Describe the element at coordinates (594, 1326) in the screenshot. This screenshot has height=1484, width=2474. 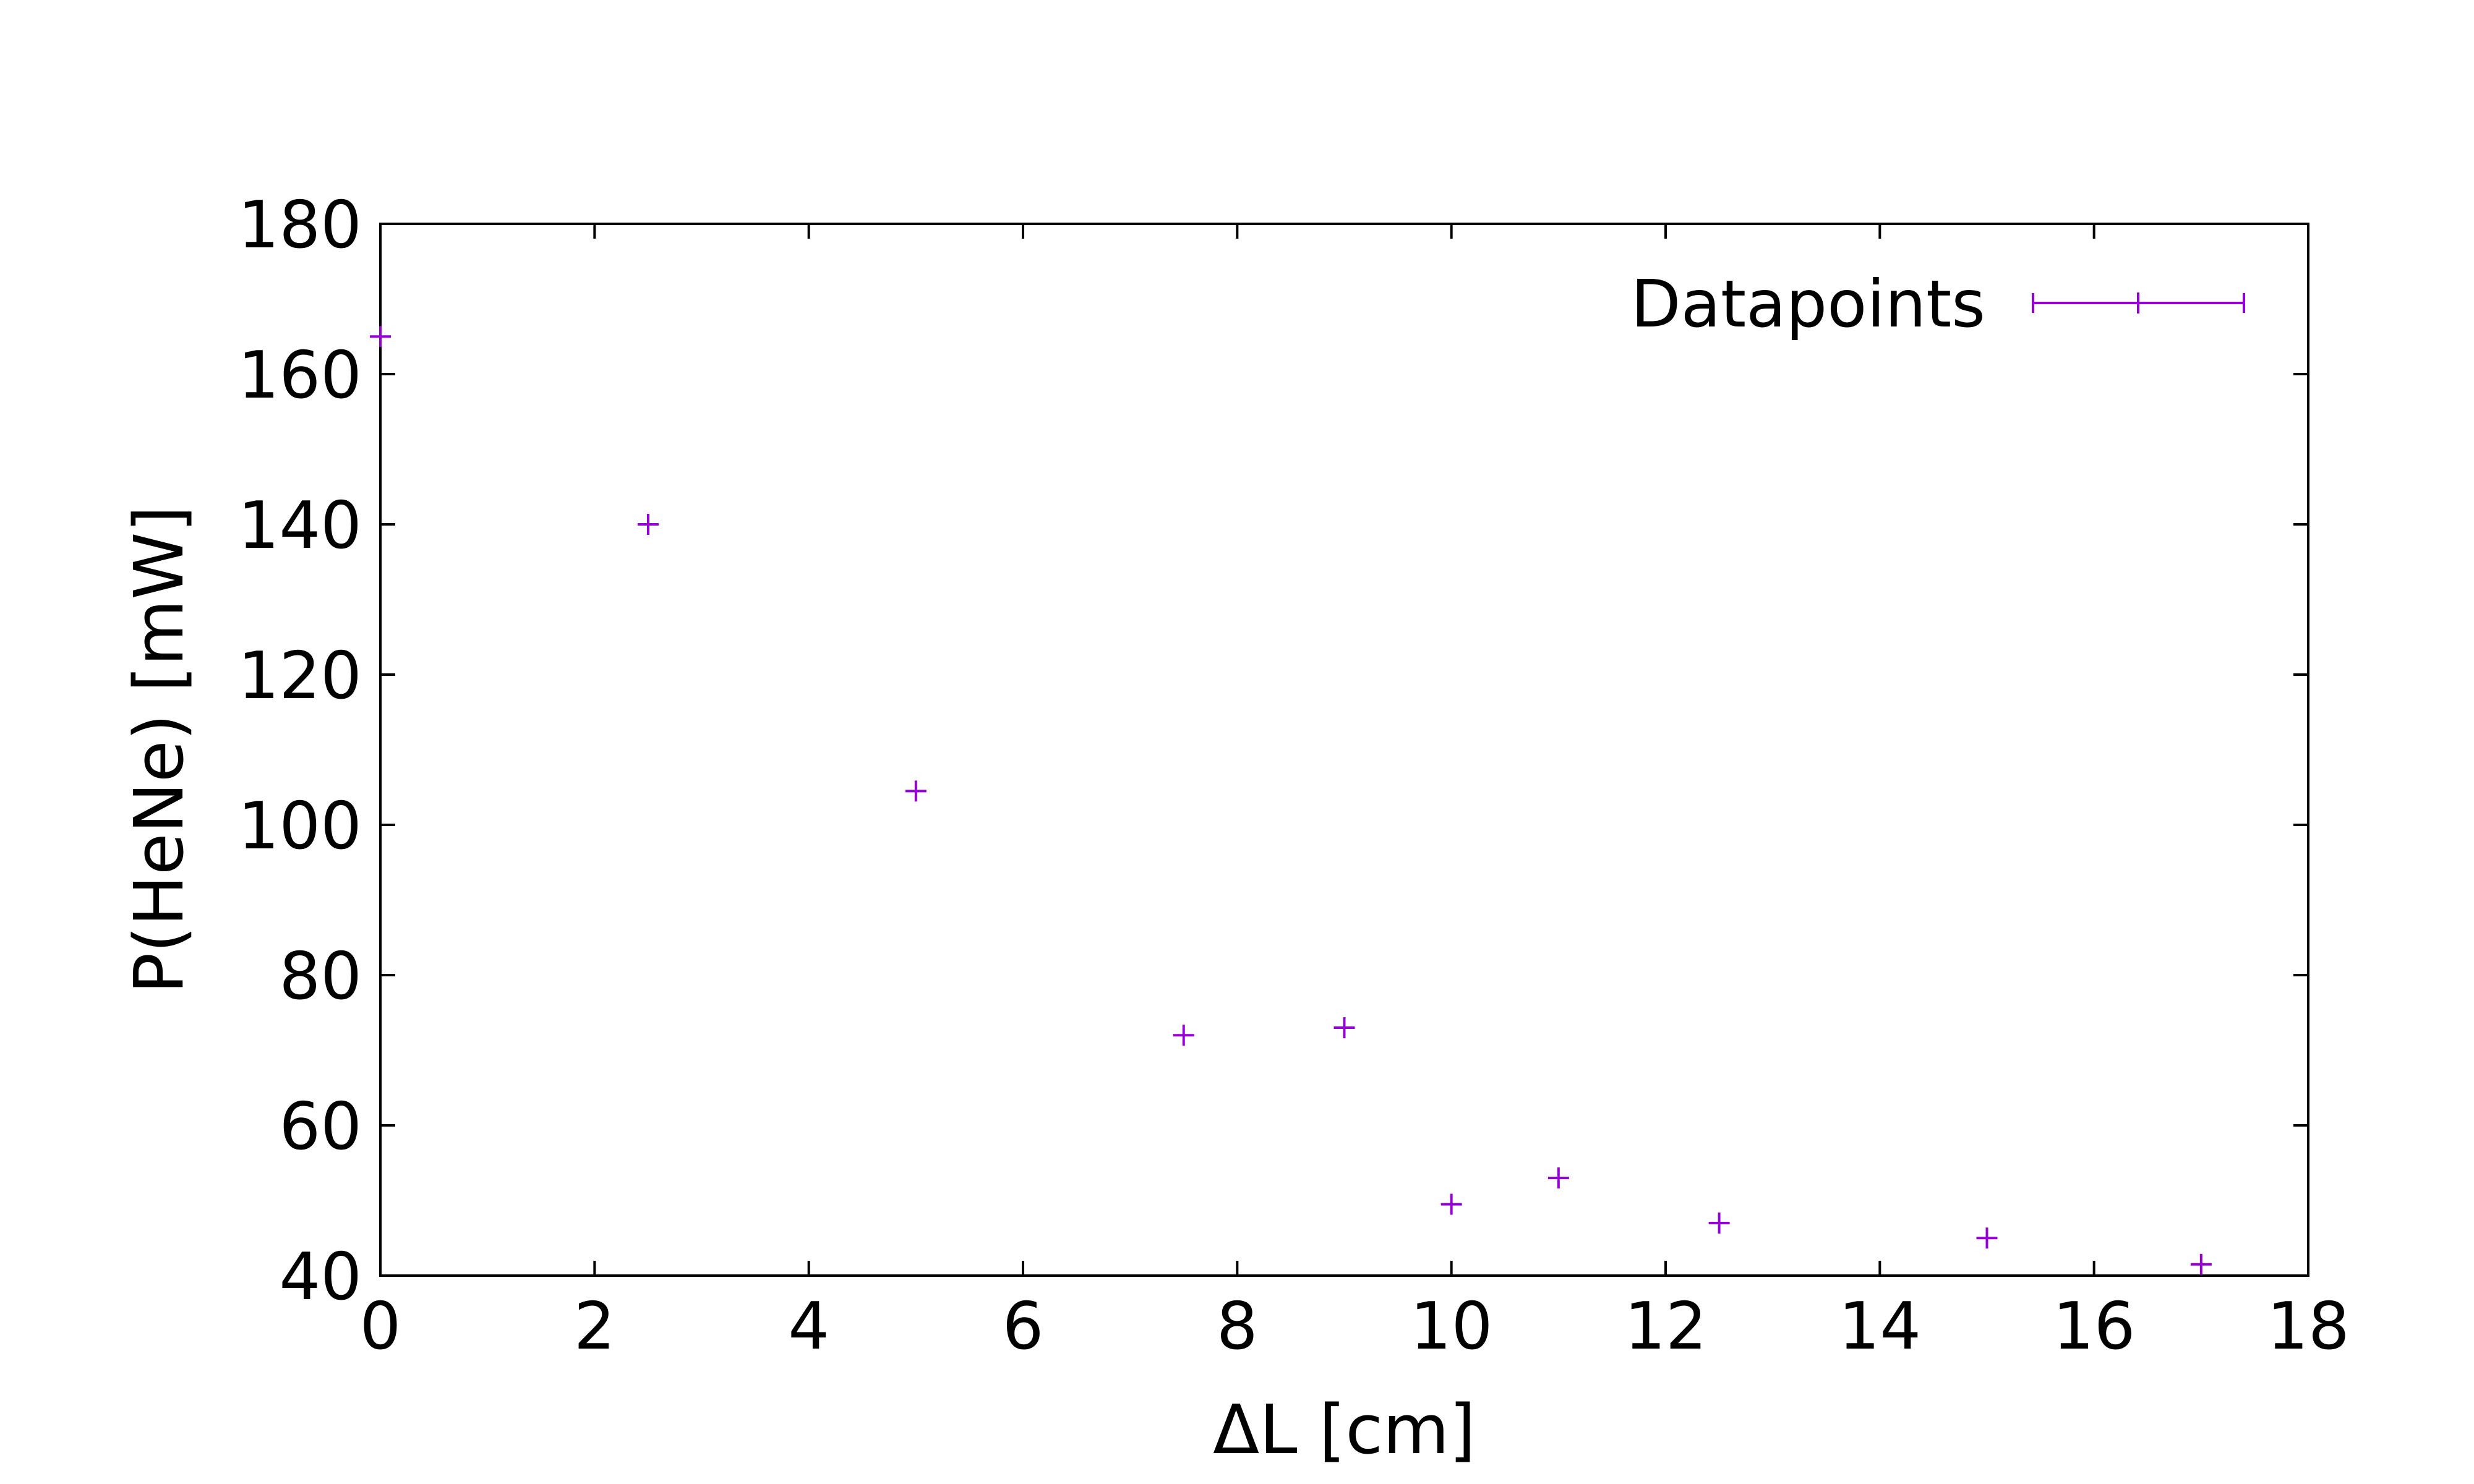
I see `x-tick-label: 2` at that location.